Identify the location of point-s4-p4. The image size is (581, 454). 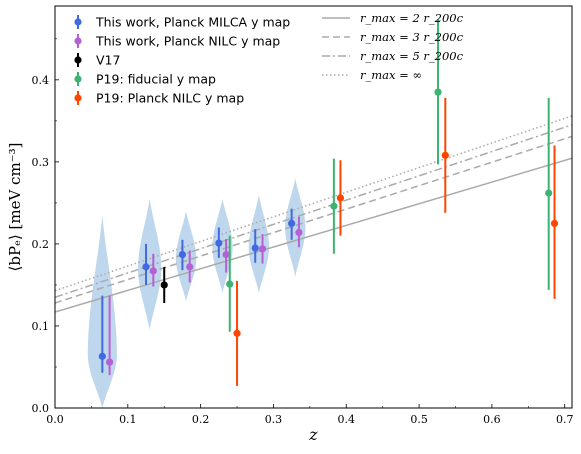
(549, 193).